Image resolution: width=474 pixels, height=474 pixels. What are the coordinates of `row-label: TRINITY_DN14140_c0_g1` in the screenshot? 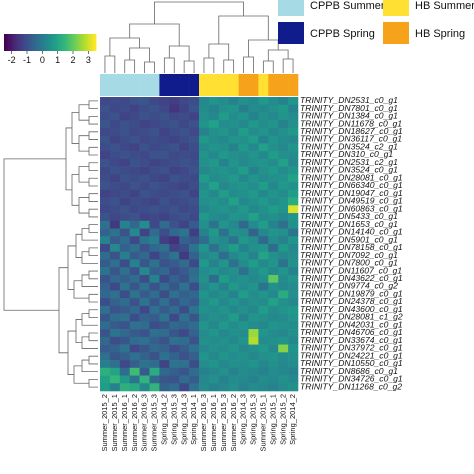 It's located at (351, 232).